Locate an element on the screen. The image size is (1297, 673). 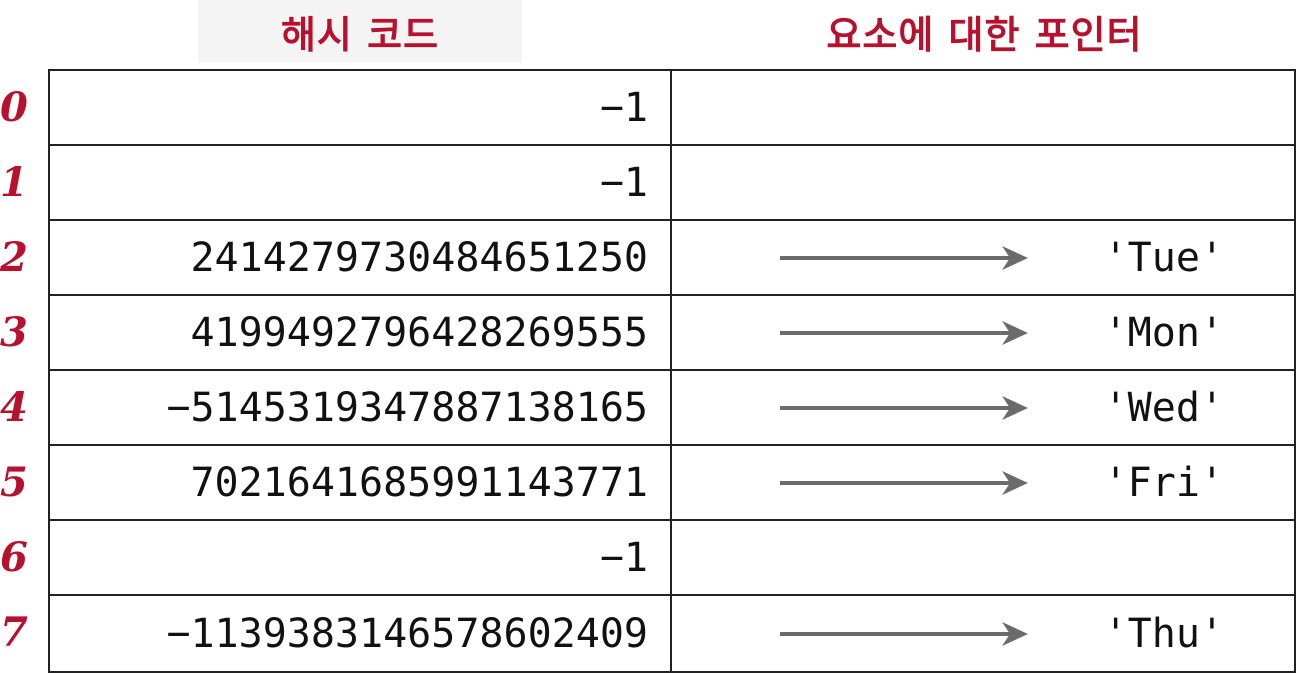
row-index: 4 is located at coordinates (14, 407).